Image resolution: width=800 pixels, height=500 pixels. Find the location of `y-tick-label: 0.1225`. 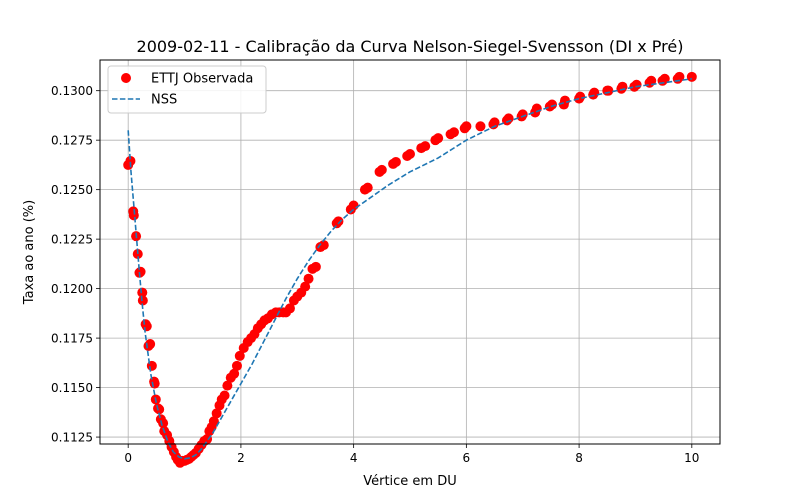

y-tick-label: 0.1225 is located at coordinates (72, 240).